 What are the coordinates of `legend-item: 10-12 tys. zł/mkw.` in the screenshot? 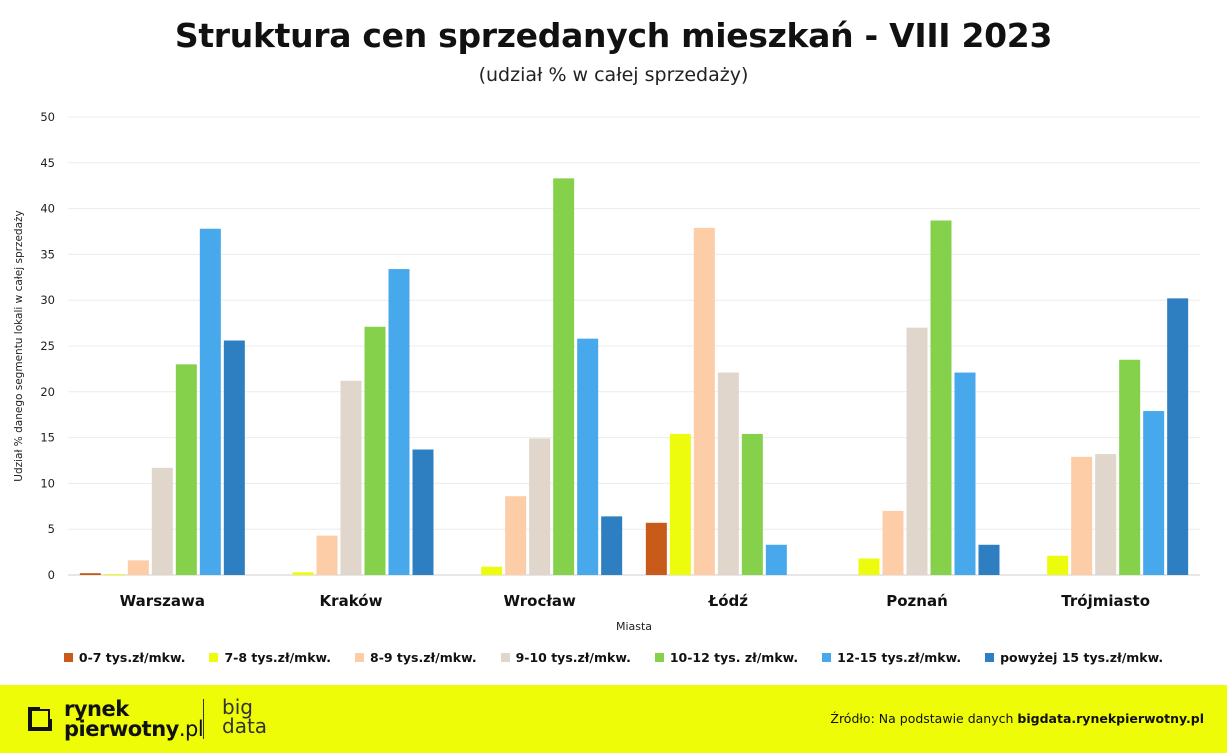 It's located at (726, 657).